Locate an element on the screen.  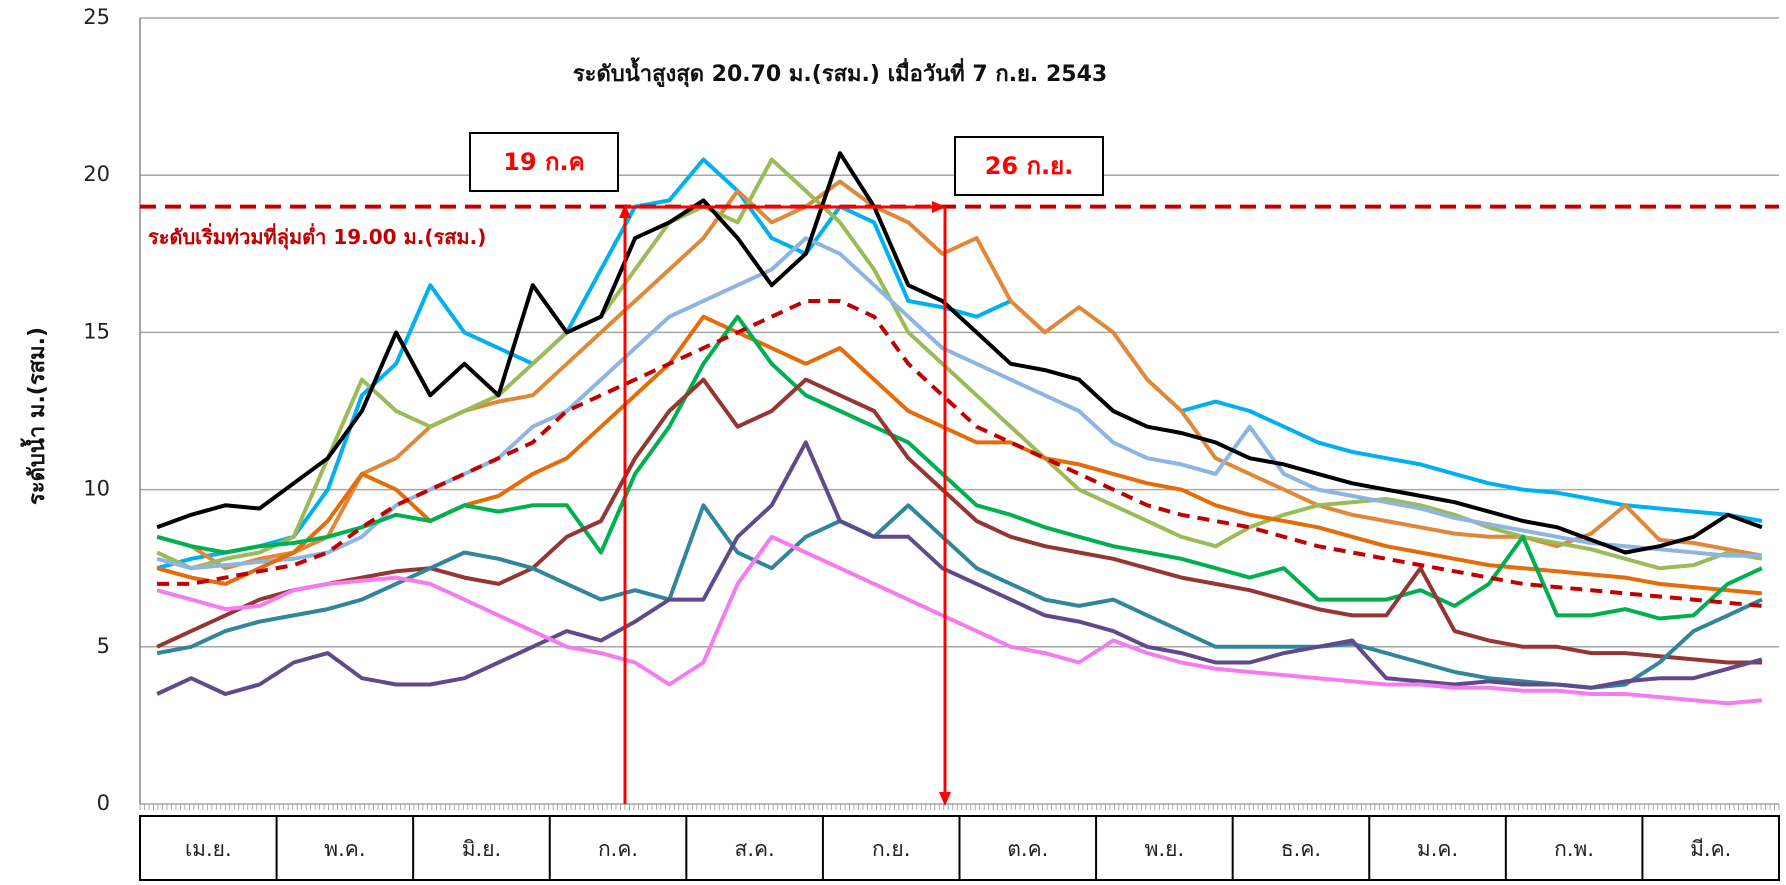
annotation: 19 ก.ค is located at coordinates (543, 162).